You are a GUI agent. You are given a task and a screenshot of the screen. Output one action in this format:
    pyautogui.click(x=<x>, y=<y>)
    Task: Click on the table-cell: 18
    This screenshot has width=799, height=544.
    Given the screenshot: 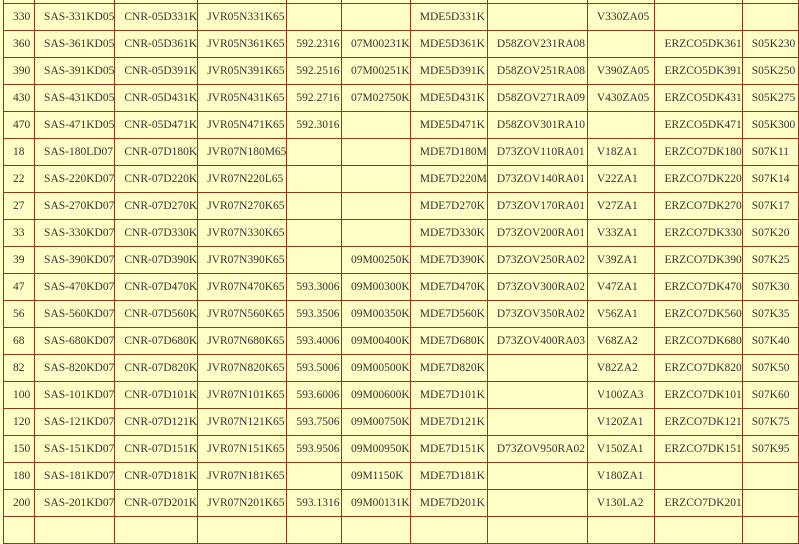 What is the action you would take?
    pyautogui.click(x=19, y=152)
    